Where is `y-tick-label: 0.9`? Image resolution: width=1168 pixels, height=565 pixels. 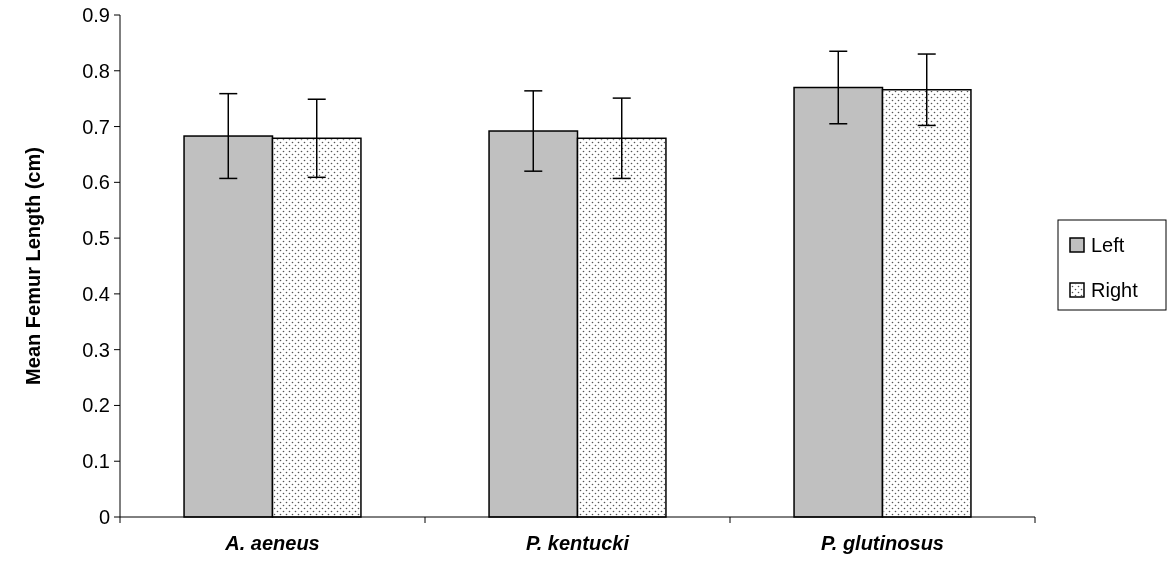
y-tick-label: 0.9 is located at coordinates (96, 15).